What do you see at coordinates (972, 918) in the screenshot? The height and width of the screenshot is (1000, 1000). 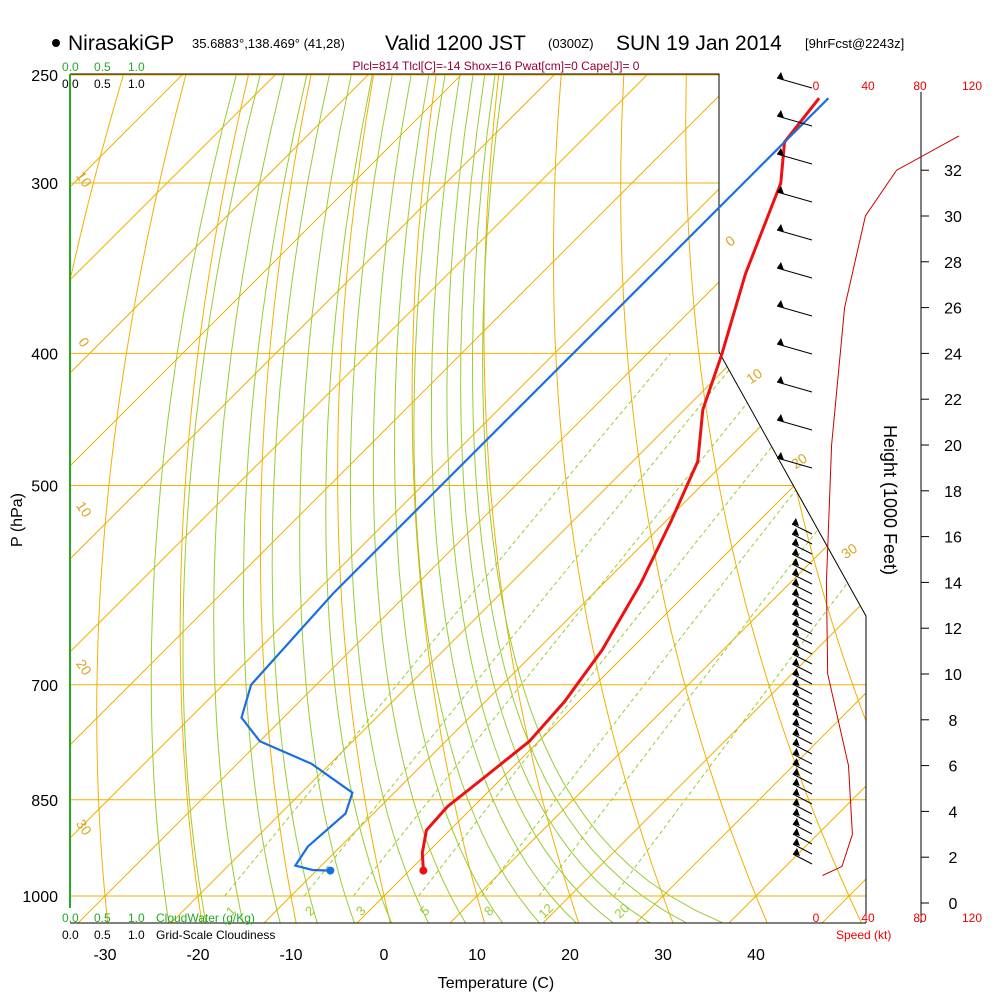 I see `speed-bottom-tick: 120` at bounding box center [972, 918].